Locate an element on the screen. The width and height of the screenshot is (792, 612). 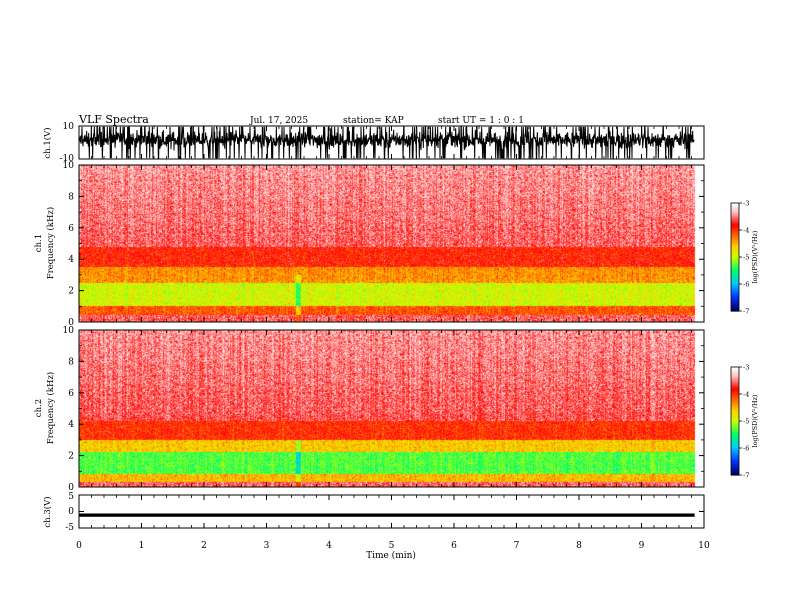
x-tick-label: 10 is located at coordinates (704, 546).